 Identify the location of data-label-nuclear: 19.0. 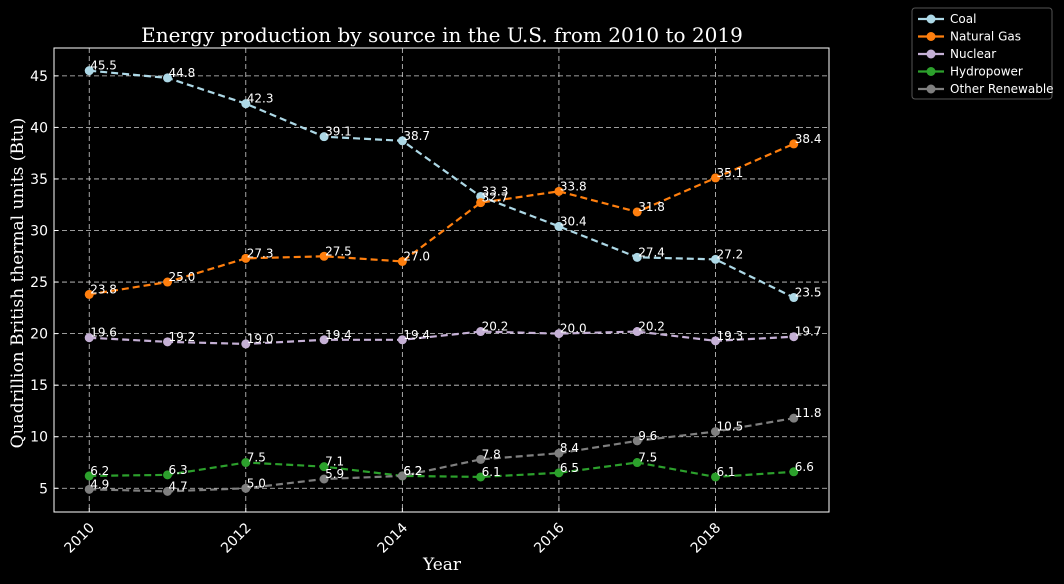
(260, 339).